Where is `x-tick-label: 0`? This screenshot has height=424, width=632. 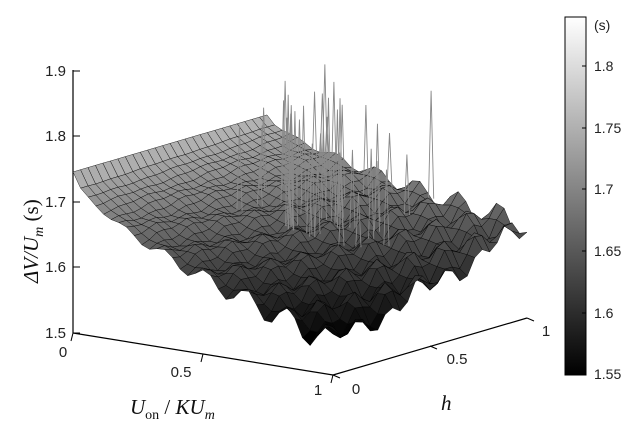
x-tick-label: 0 is located at coordinates (63, 352).